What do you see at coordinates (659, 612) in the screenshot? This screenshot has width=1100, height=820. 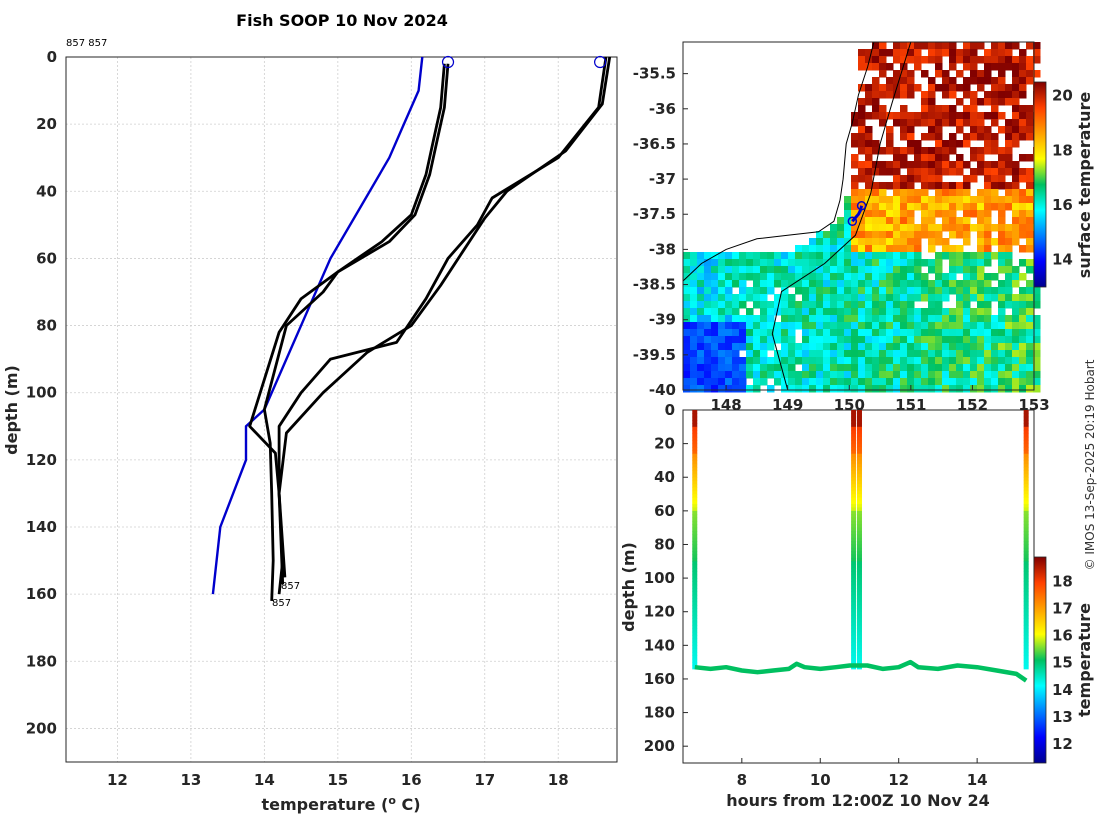 I see `section-ytick: 120` at bounding box center [659, 612].